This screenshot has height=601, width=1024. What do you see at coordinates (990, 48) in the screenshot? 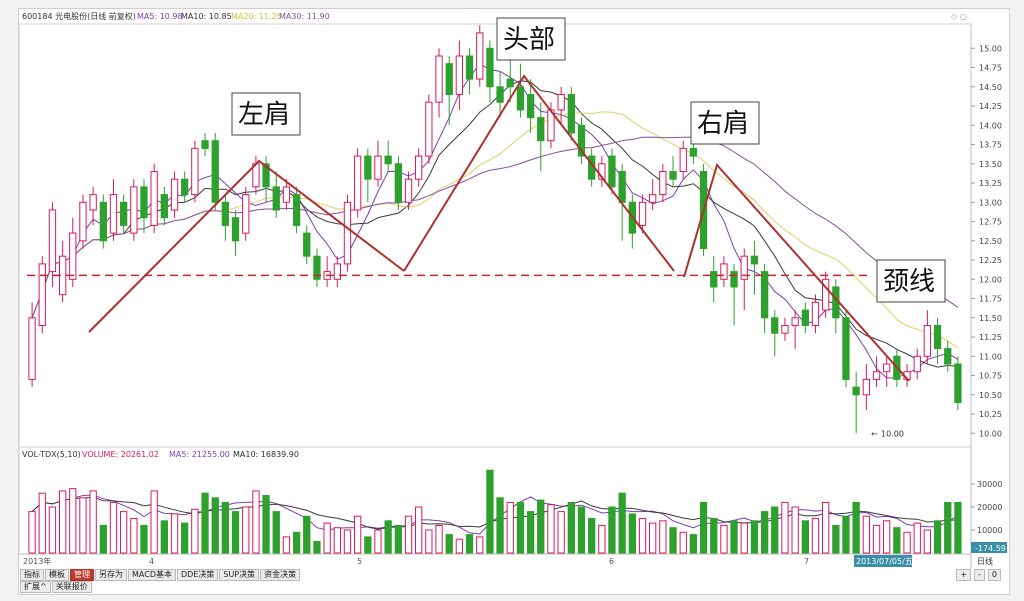
I see `price-tick-label: 15.00` at bounding box center [990, 48].